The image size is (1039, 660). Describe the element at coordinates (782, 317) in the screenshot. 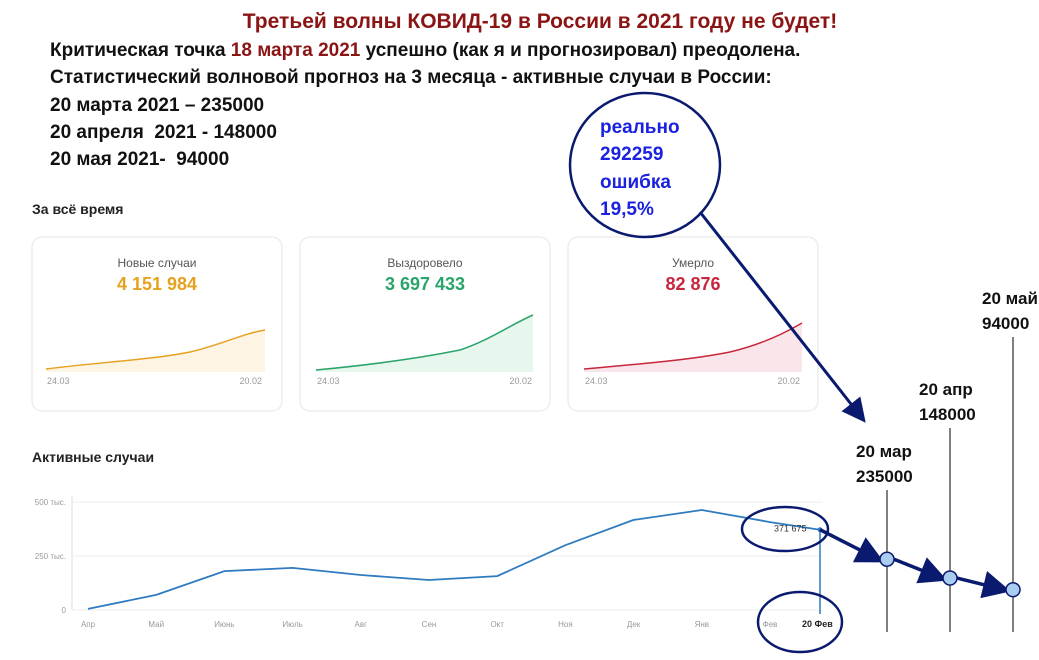

I see `arrow` at that location.